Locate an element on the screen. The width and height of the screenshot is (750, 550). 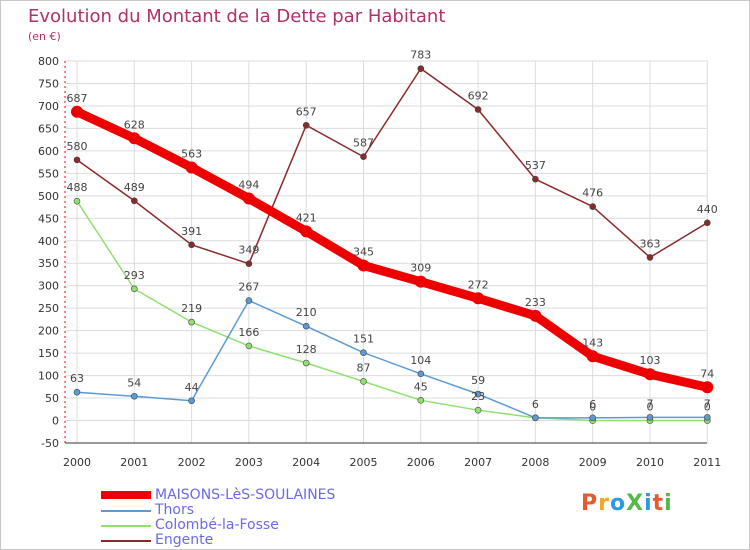
data-label-2: 219 is located at coordinates (191, 308).